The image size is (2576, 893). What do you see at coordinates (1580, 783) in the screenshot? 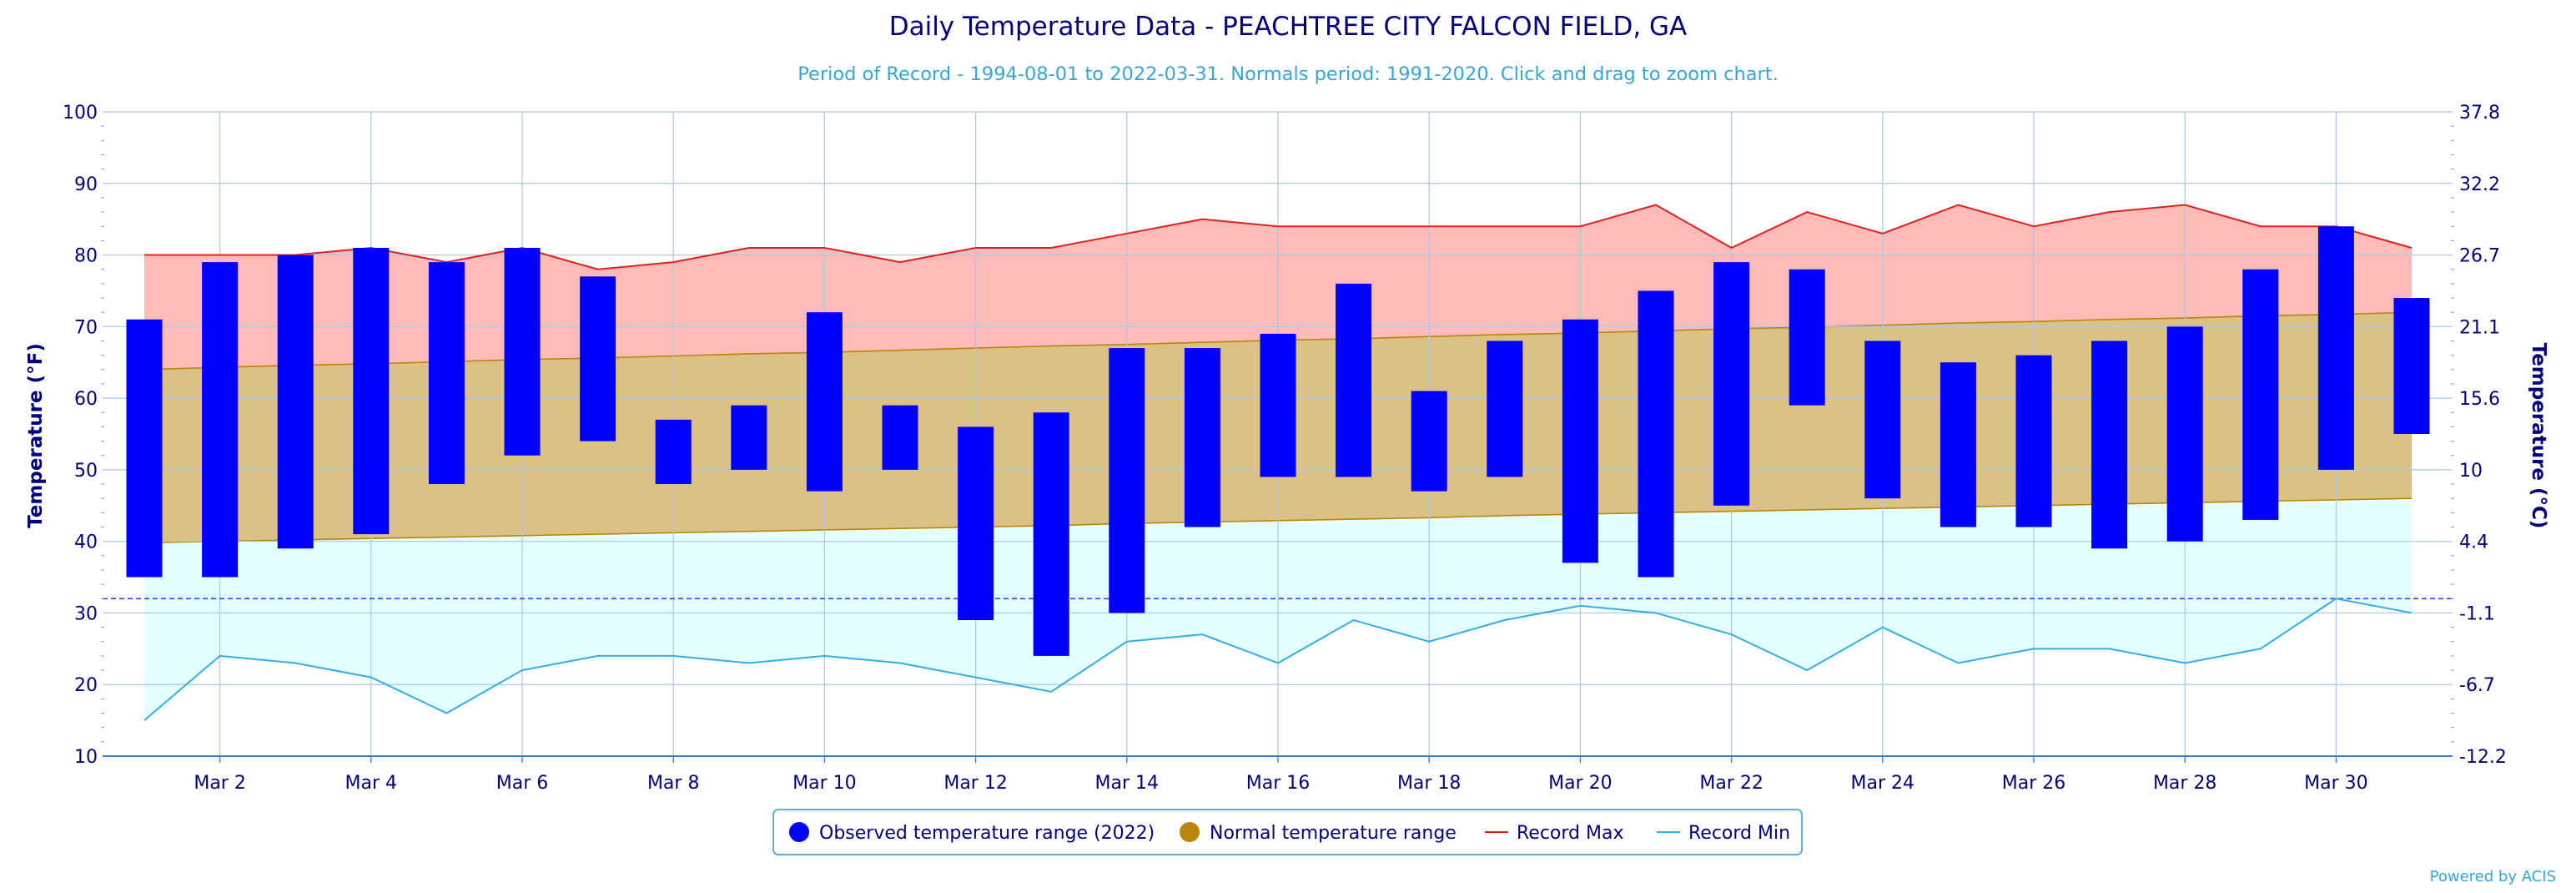
I see `x-tick-label: Mar 20` at bounding box center [1580, 783].